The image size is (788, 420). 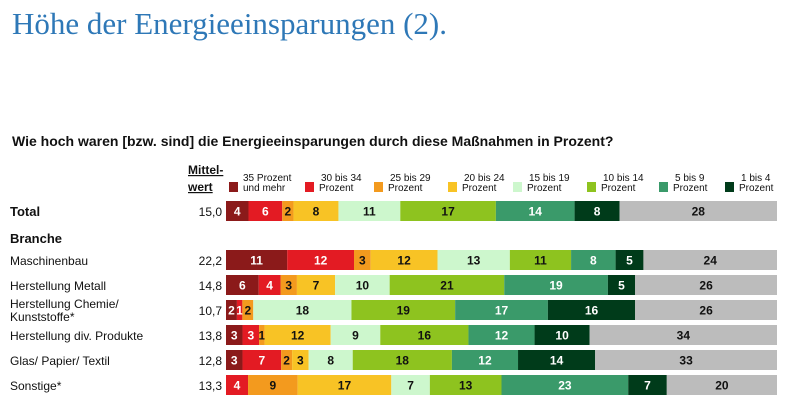 I want to click on legend-label-3-line-2: Prozent, so click(x=405, y=188).